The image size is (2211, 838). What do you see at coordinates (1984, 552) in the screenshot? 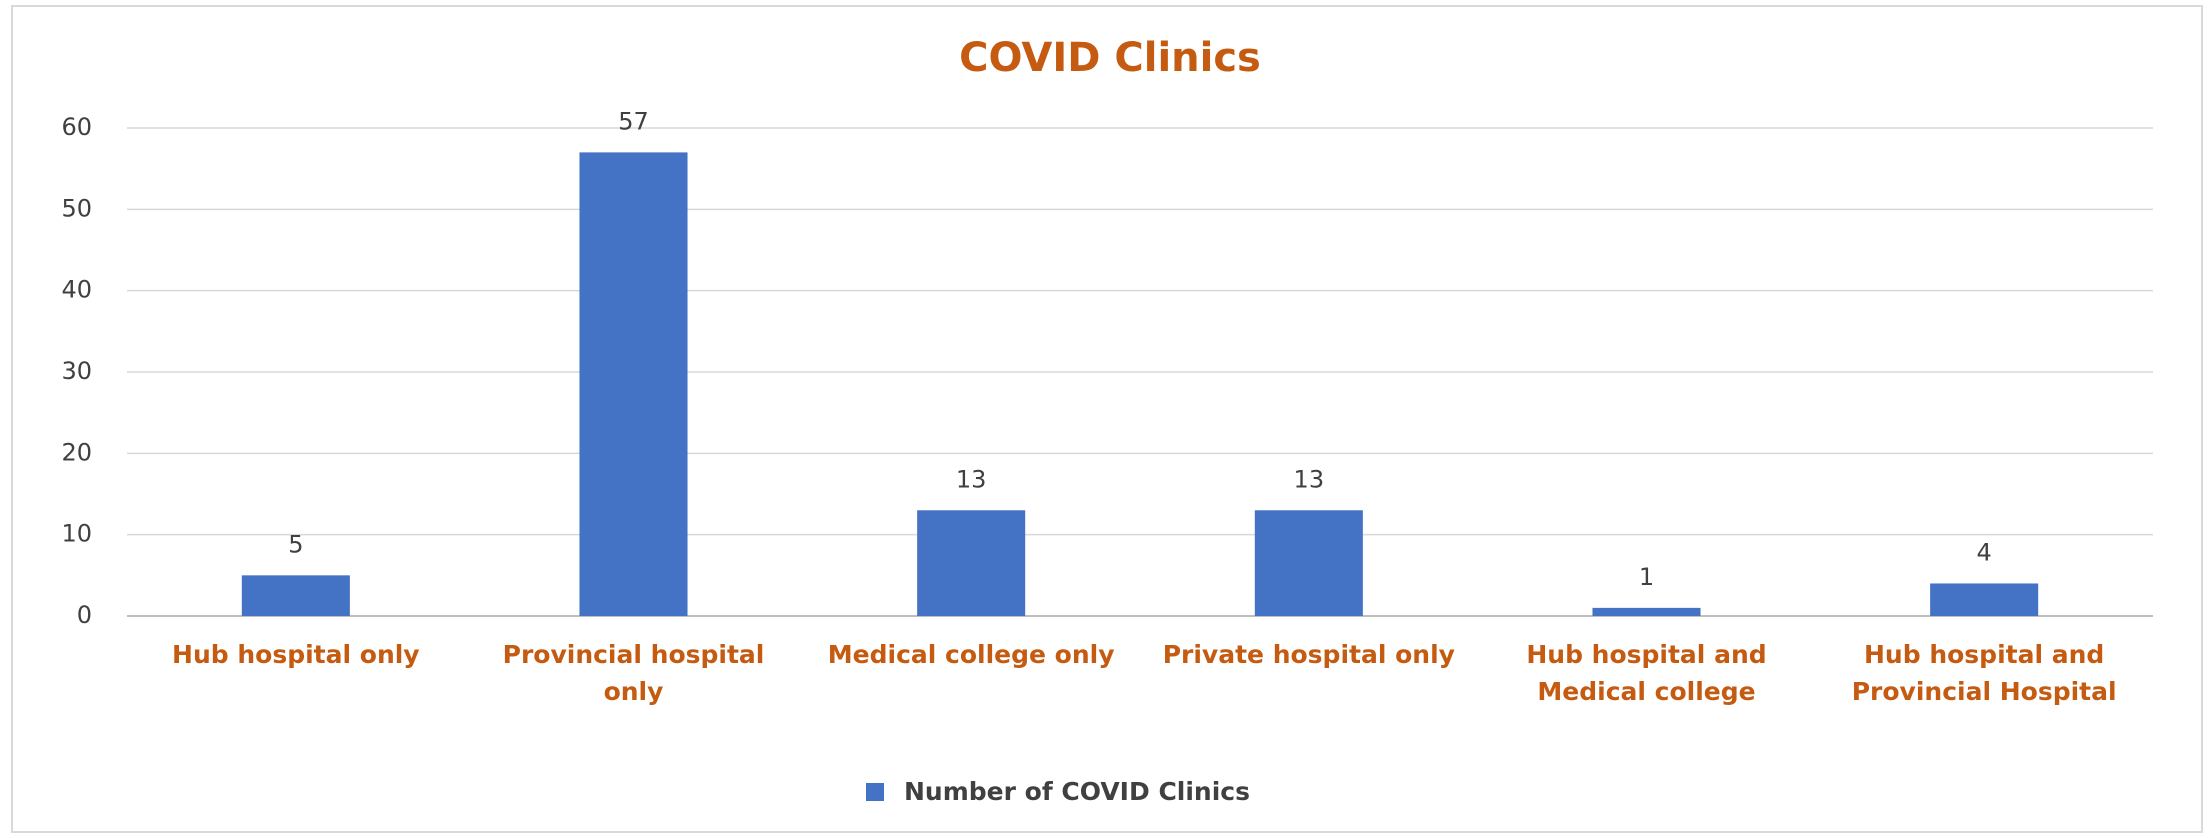
I see `data-label: 4` at bounding box center [1984, 552].